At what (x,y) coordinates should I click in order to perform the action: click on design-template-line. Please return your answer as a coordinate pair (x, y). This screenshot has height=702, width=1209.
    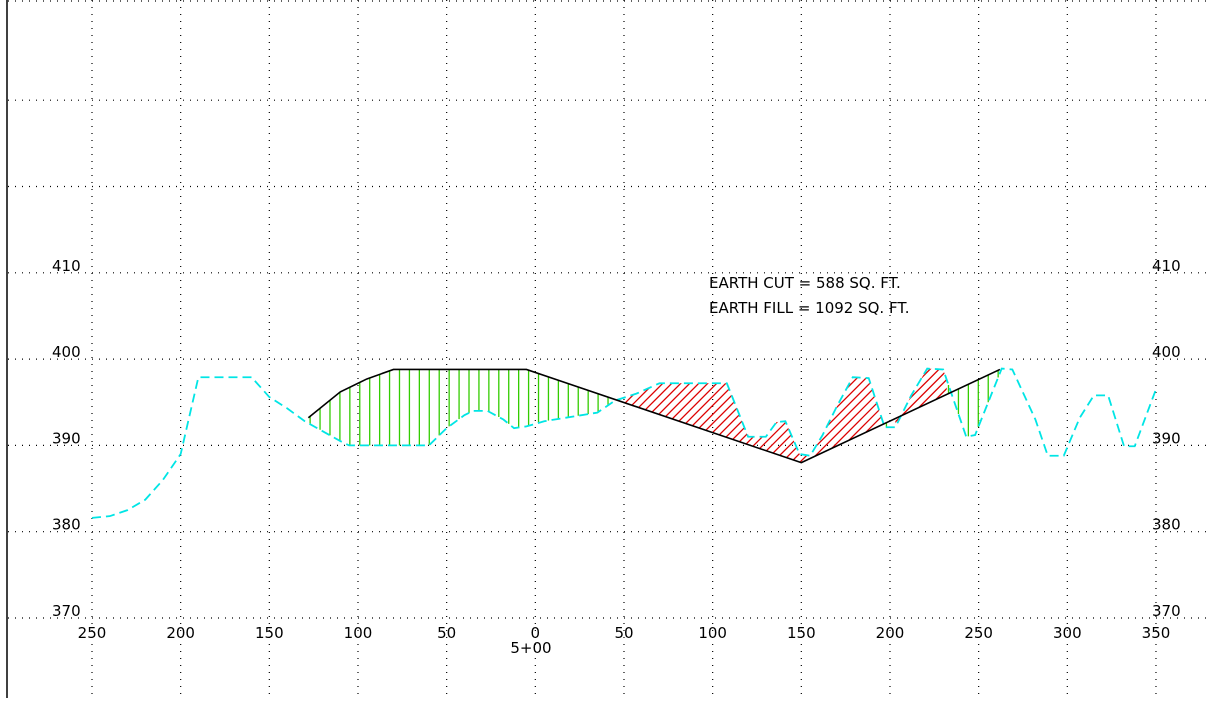
    Looking at the image, I should click on (654, 416).